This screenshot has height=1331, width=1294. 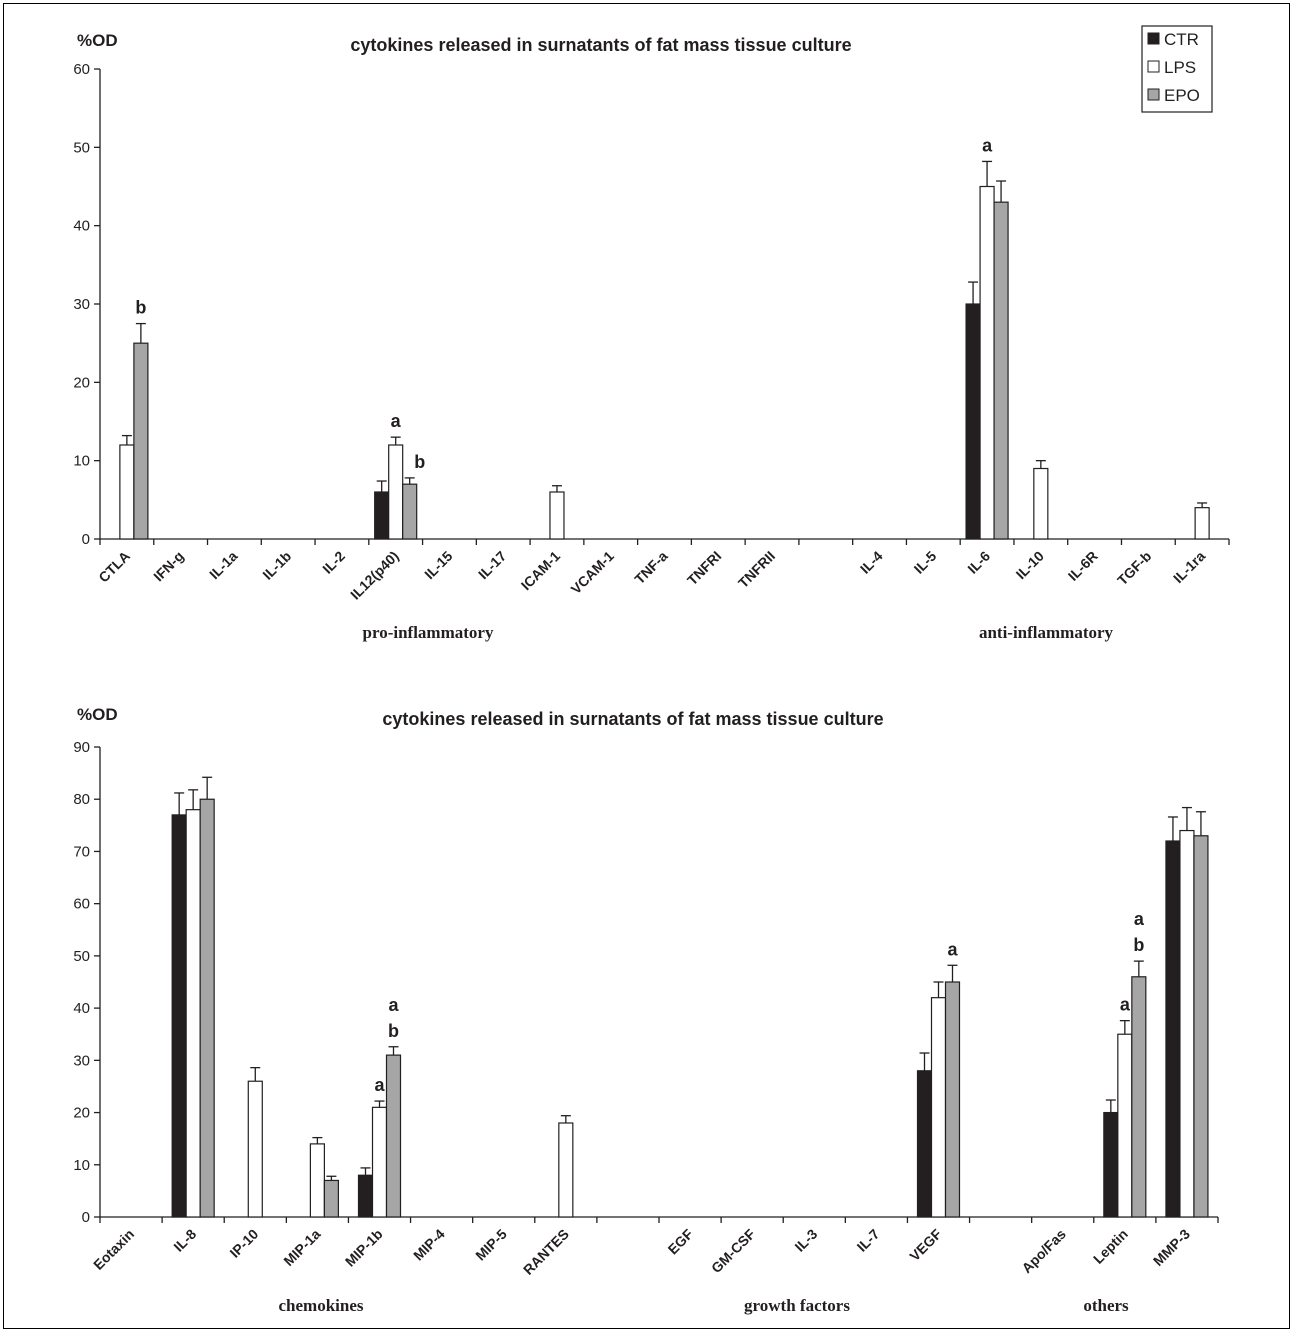 What do you see at coordinates (184, 1240) in the screenshot?
I see `x-tick-label: IL-8` at bounding box center [184, 1240].